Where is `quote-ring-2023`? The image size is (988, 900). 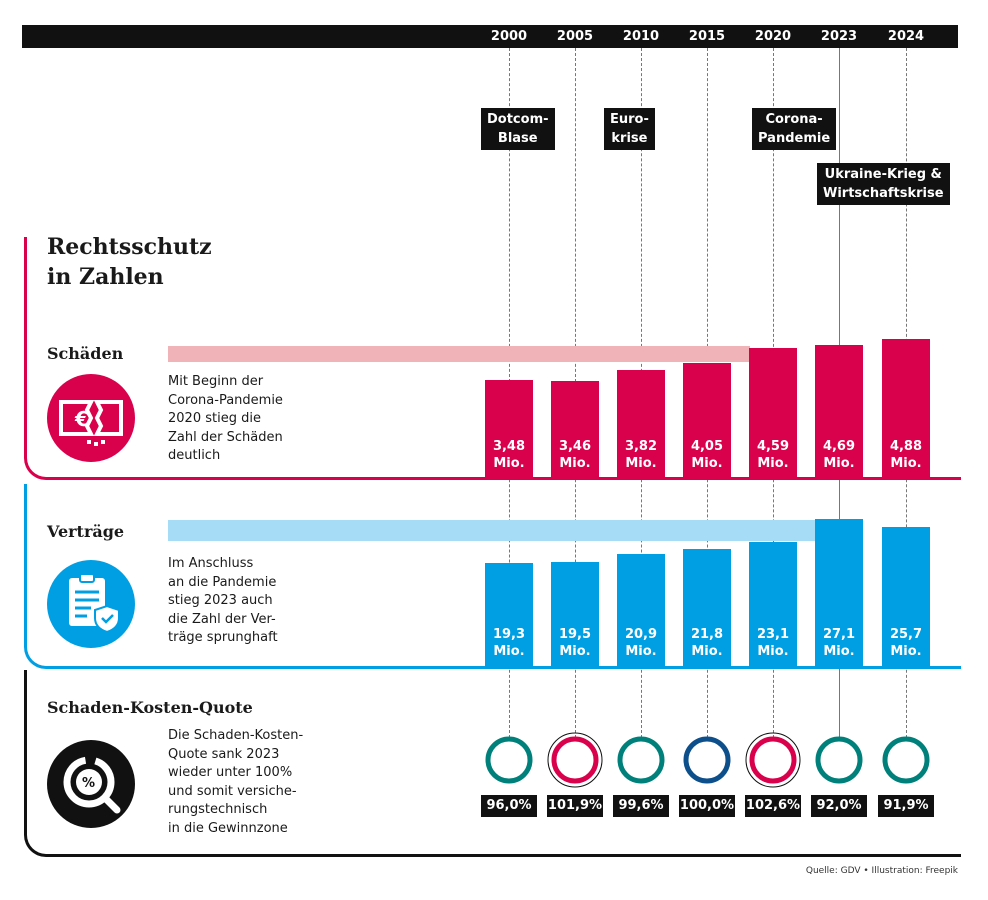 quote-ring-2023 is located at coordinates (839, 760).